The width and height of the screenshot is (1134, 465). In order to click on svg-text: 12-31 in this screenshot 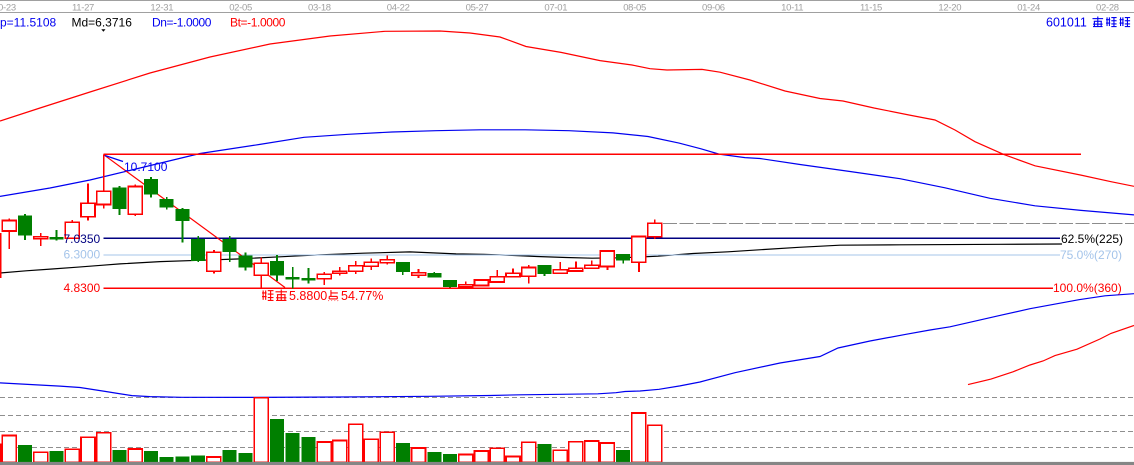, I will do `click(161, 7)`.